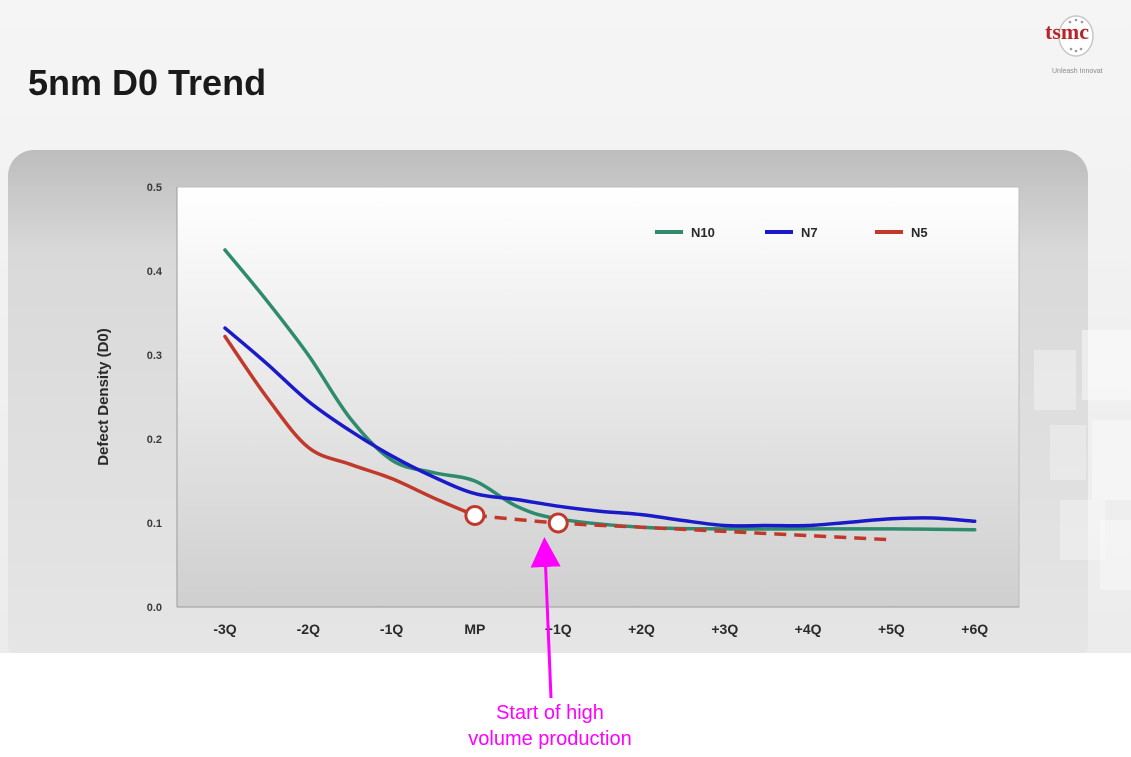 The height and width of the screenshot is (757, 1131). What do you see at coordinates (1082, 460) in the screenshot?
I see `decorative-squares` at bounding box center [1082, 460].